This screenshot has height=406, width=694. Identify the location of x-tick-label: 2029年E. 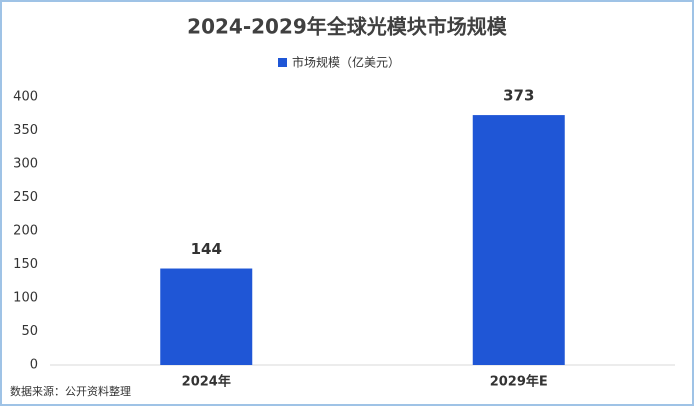
(519, 382).